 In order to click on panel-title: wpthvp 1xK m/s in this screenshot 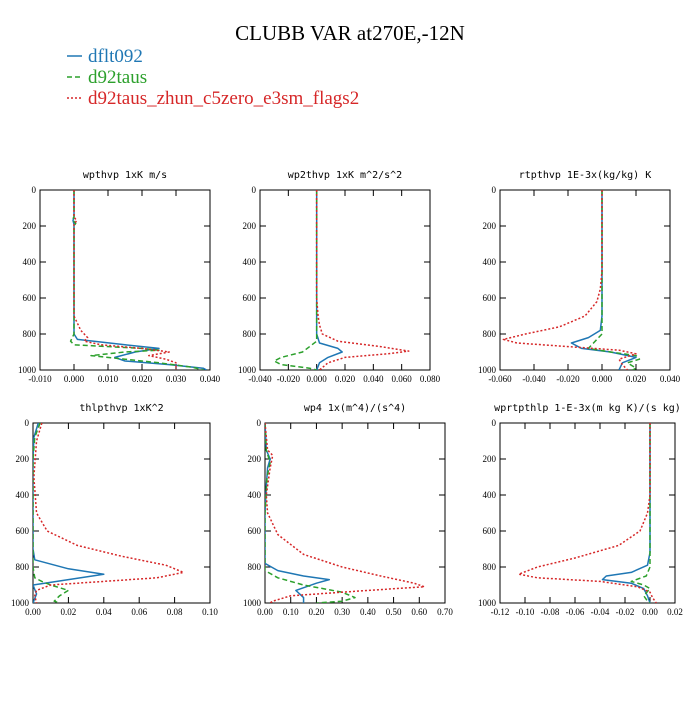, I will do `click(125, 175)`.